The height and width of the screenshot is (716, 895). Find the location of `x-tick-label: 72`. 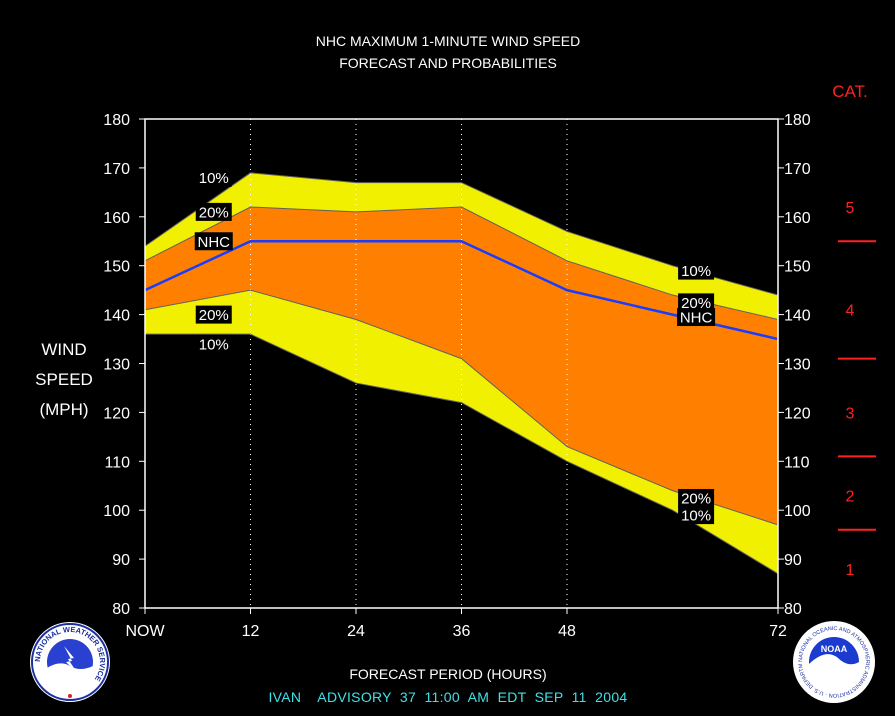

x-tick-label: 72 is located at coordinates (778, 631).